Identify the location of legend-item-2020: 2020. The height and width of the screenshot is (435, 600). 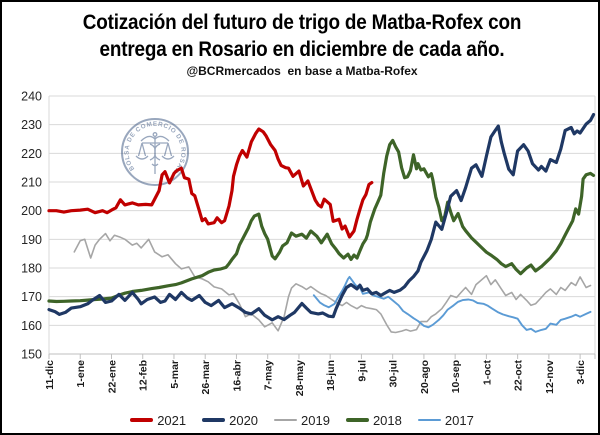
(230, 420).